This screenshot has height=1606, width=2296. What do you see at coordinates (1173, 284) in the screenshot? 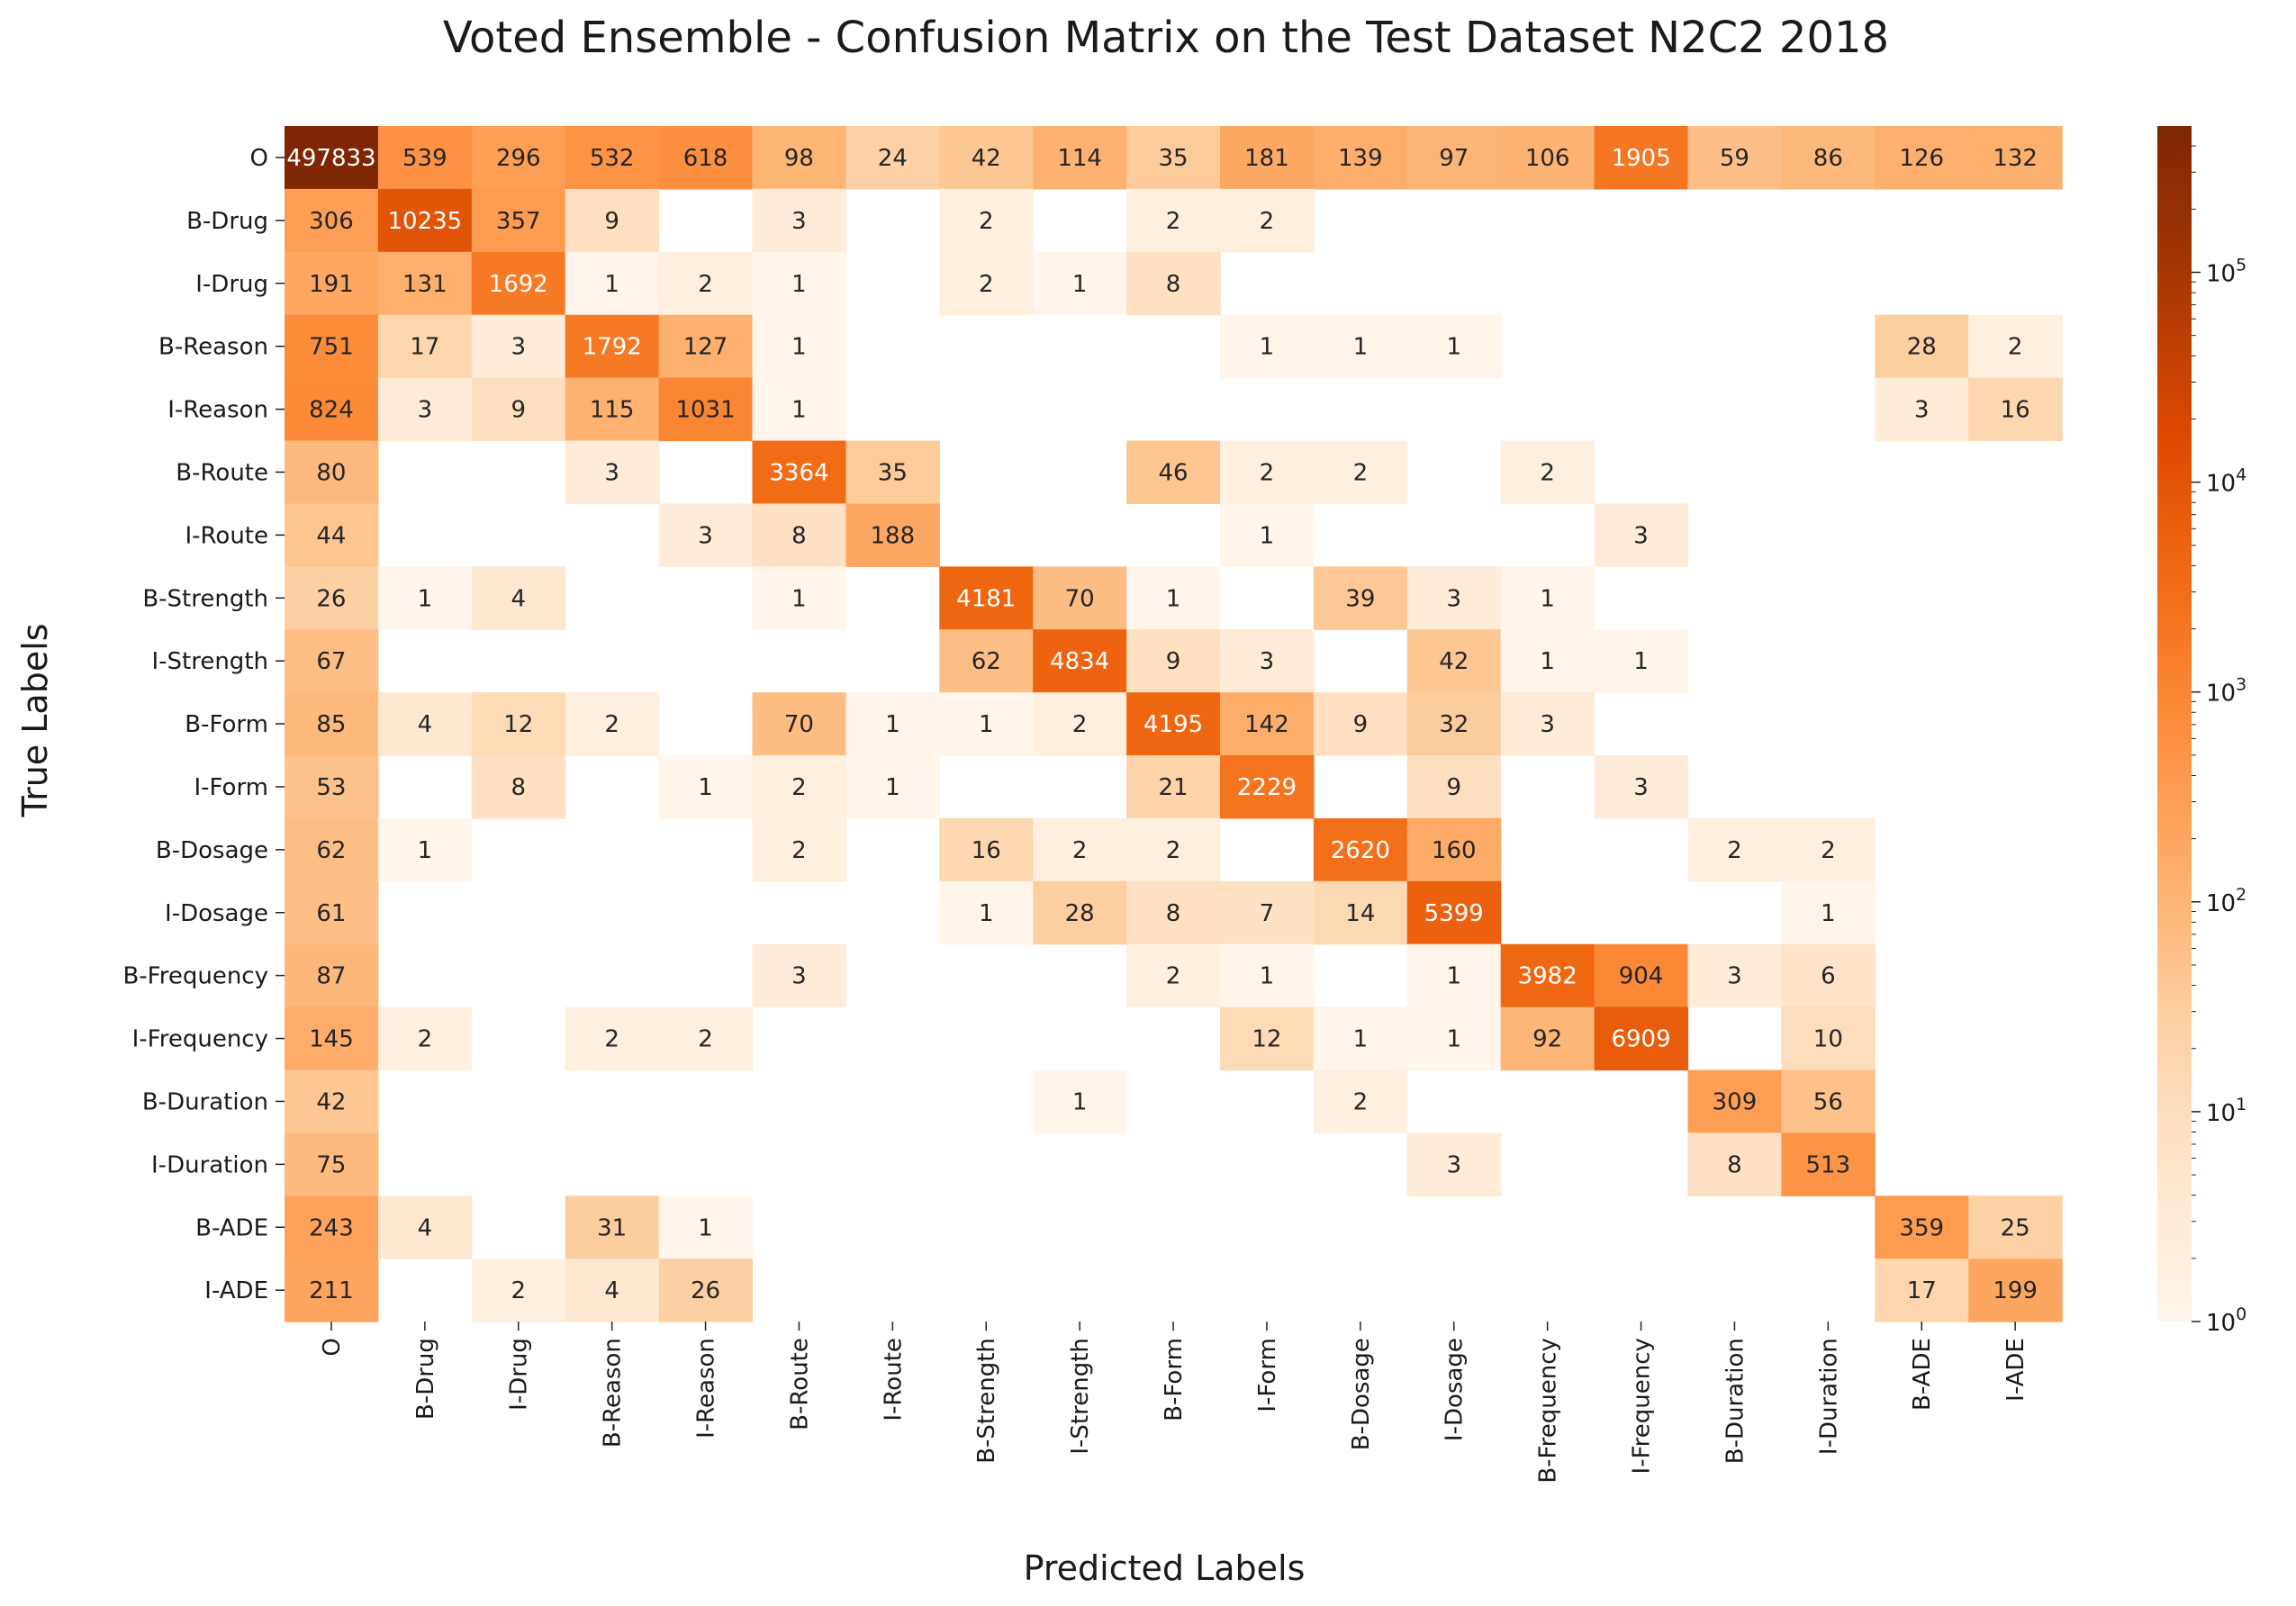
I see `cell-value-label: 8` at bounding box center [1173, 284].